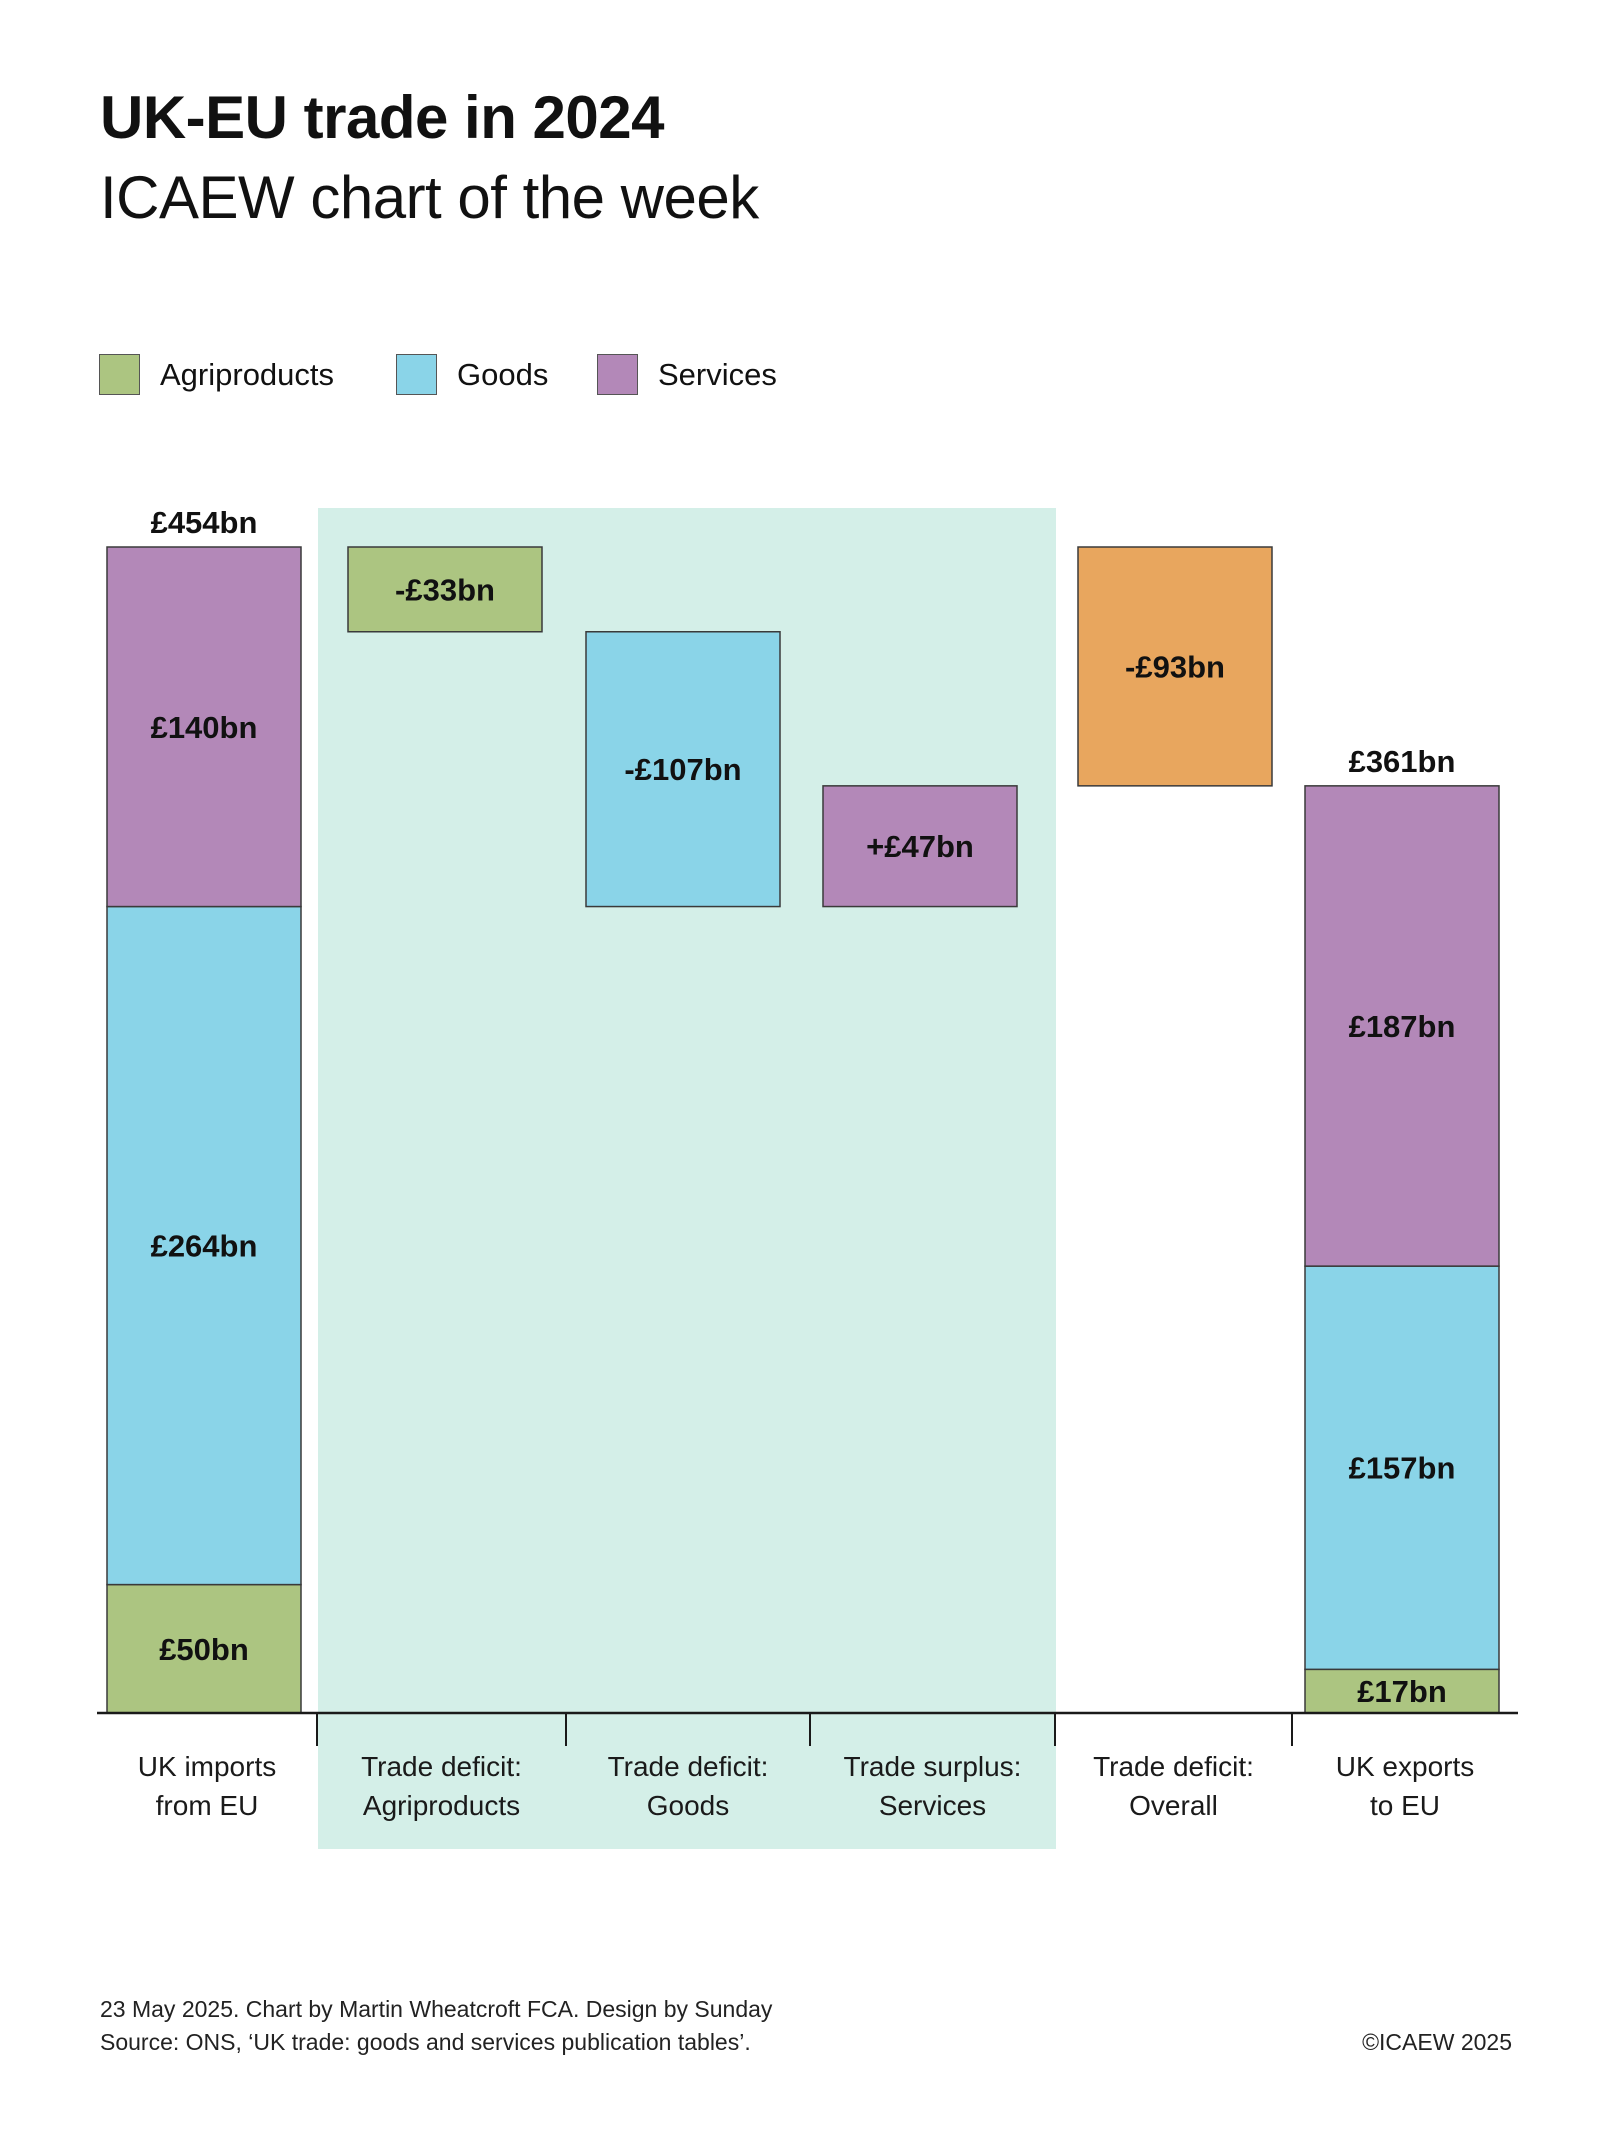 The width and height of the screenshot is (1600, 2133). I want to click on category-label-line2: to EU, so click(1405, 1805).